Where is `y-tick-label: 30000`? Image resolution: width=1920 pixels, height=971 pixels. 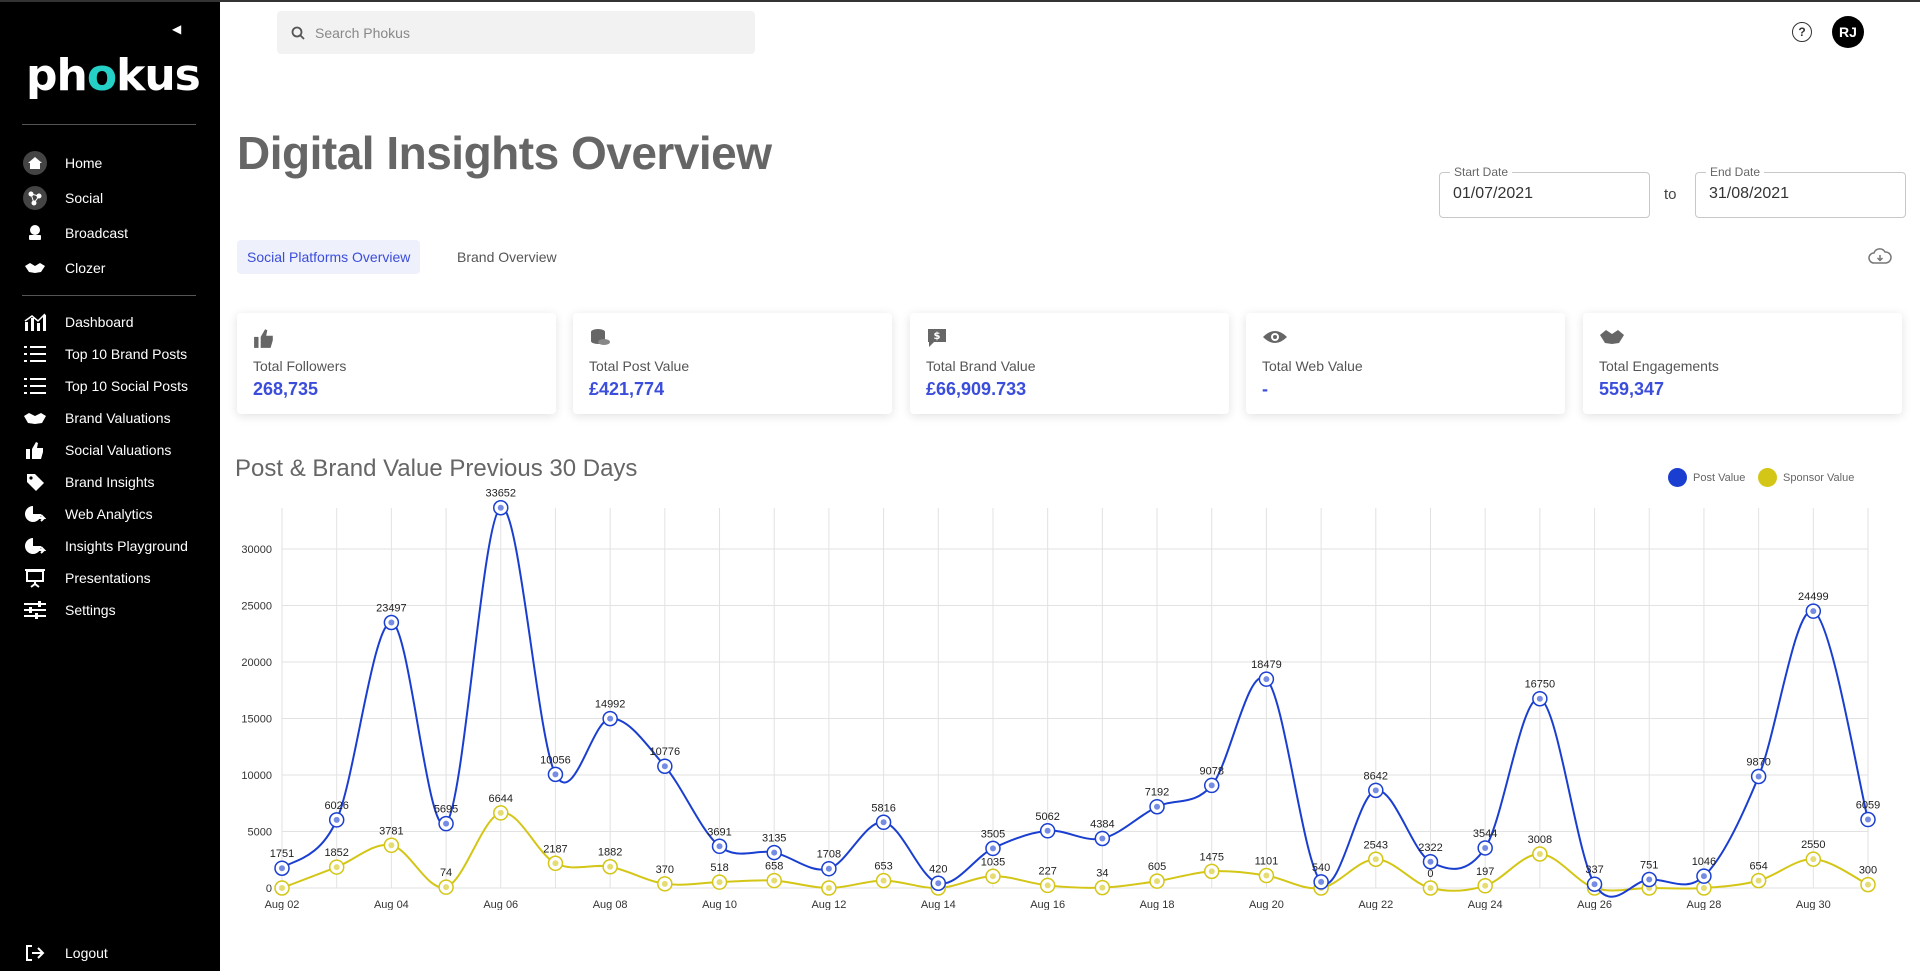
y-tick-label: 30000 is located at coordinates (256, 550).